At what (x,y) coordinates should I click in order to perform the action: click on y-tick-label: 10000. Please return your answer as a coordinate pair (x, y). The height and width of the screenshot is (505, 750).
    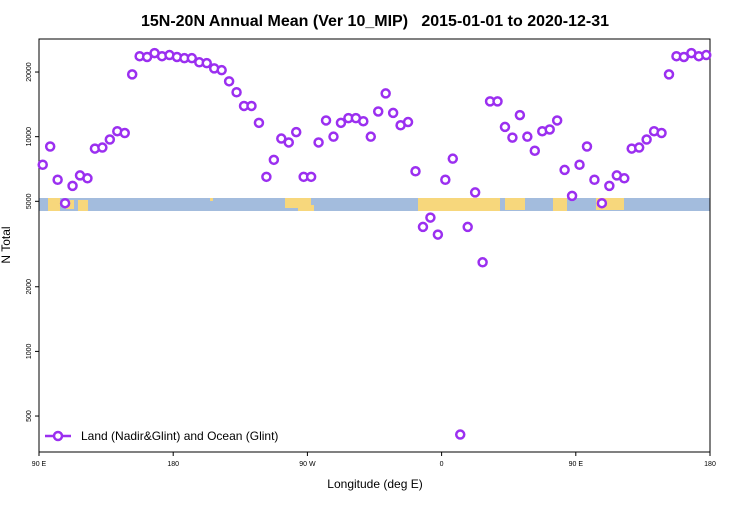
    Looking at the image, I should click on (29, 137).